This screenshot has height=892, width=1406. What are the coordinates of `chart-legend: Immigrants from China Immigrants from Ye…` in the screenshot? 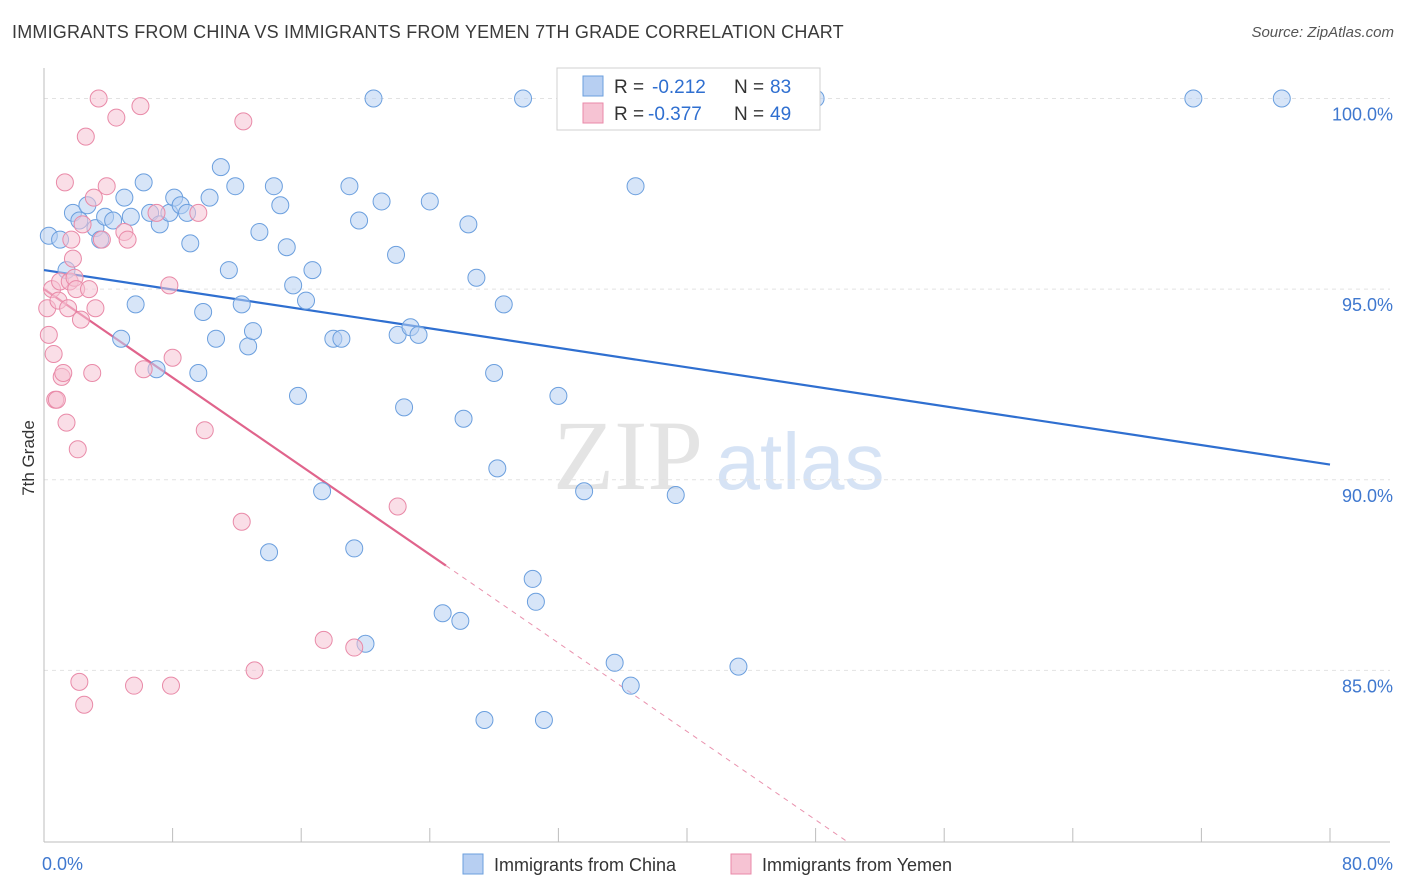 It's located at (707, 864).